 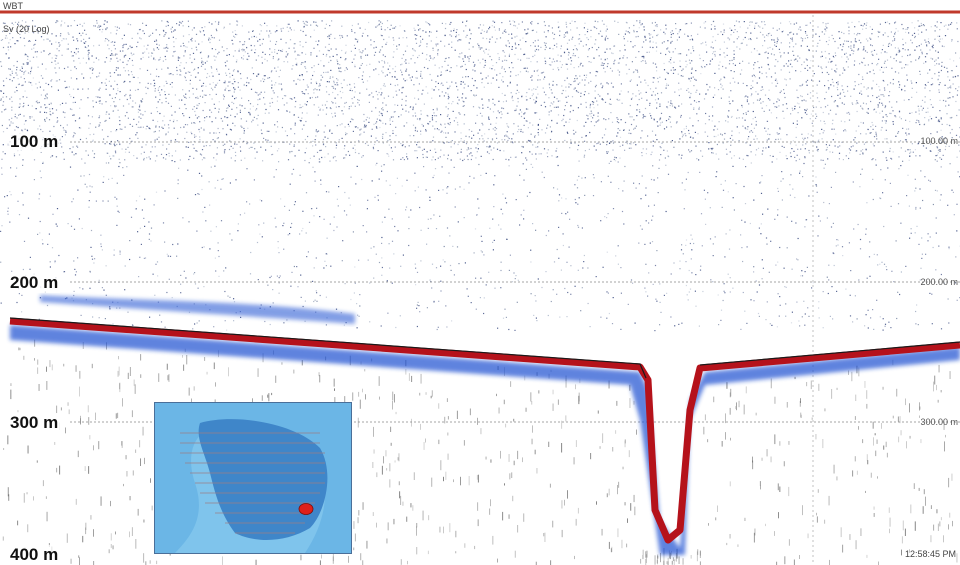 I want to click on vessel-position-icon, so click(x=306, y=509).